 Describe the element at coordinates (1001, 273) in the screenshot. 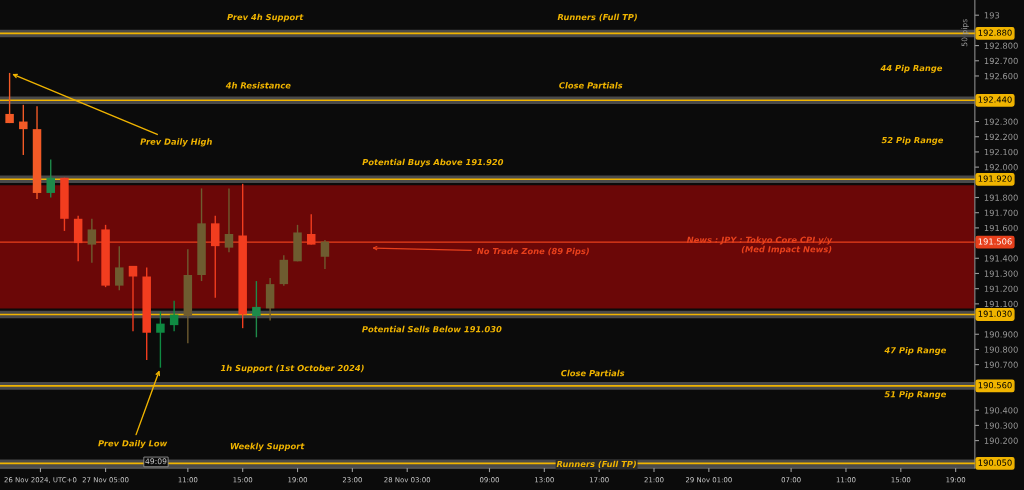

I see `y-tick-label: 191.300` at that location.